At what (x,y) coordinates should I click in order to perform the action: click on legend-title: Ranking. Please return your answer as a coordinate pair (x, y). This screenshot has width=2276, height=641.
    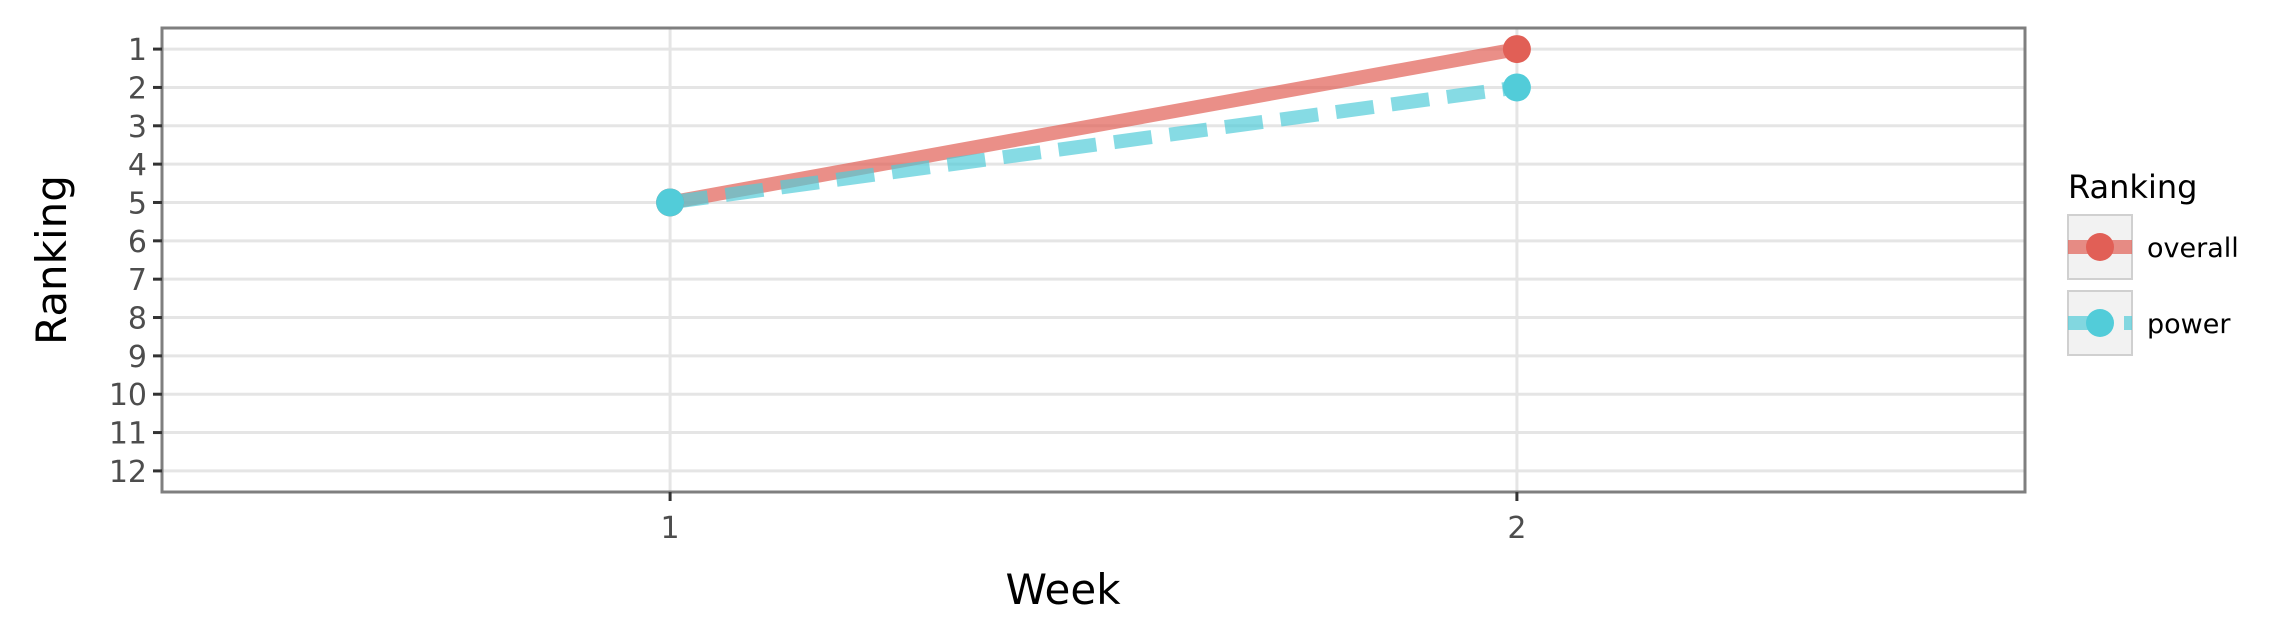
    Looking at the image, I should click on (2132, 187).